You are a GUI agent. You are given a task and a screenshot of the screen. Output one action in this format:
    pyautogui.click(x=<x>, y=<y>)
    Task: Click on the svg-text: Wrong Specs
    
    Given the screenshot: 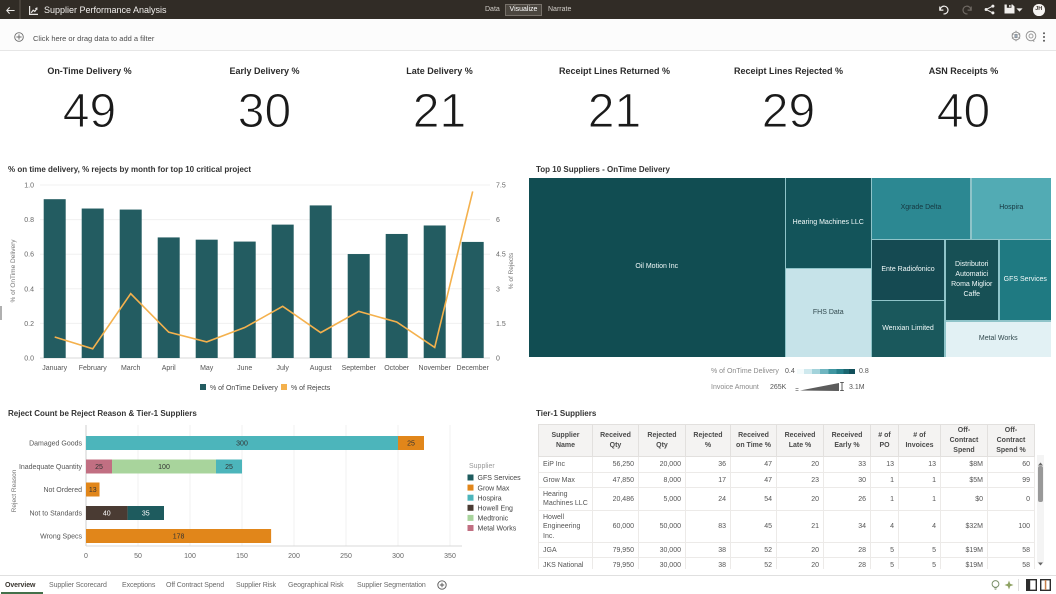 What is the action you would take?
    pyautogui.click(x=61, y=537)
    